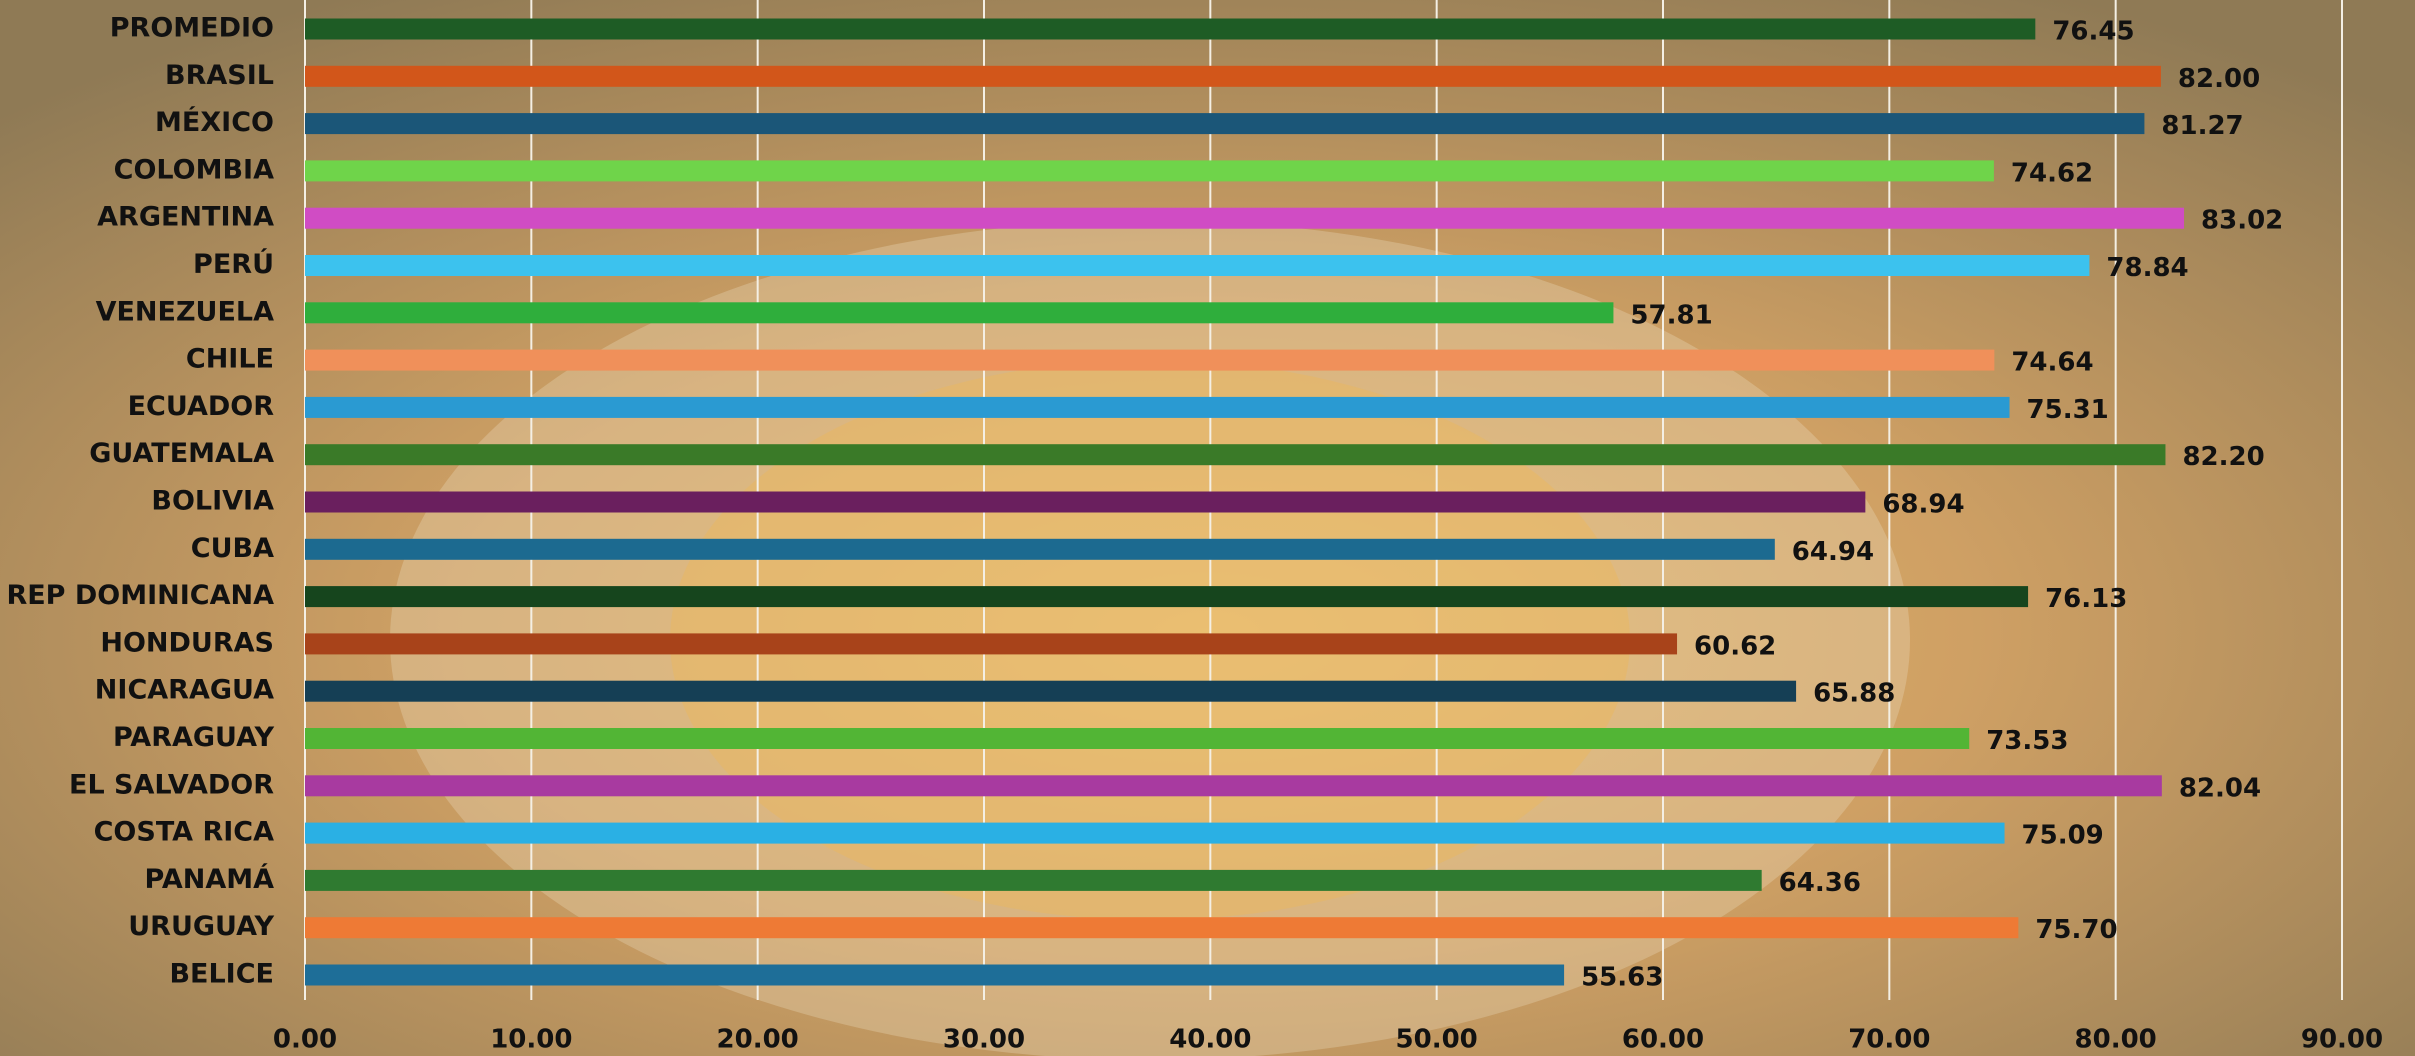  What do you see at coordinates (185, 217) in the screenshot?
I see `y-tick-label: ARGENTINA` at bounding box center [185, 217].